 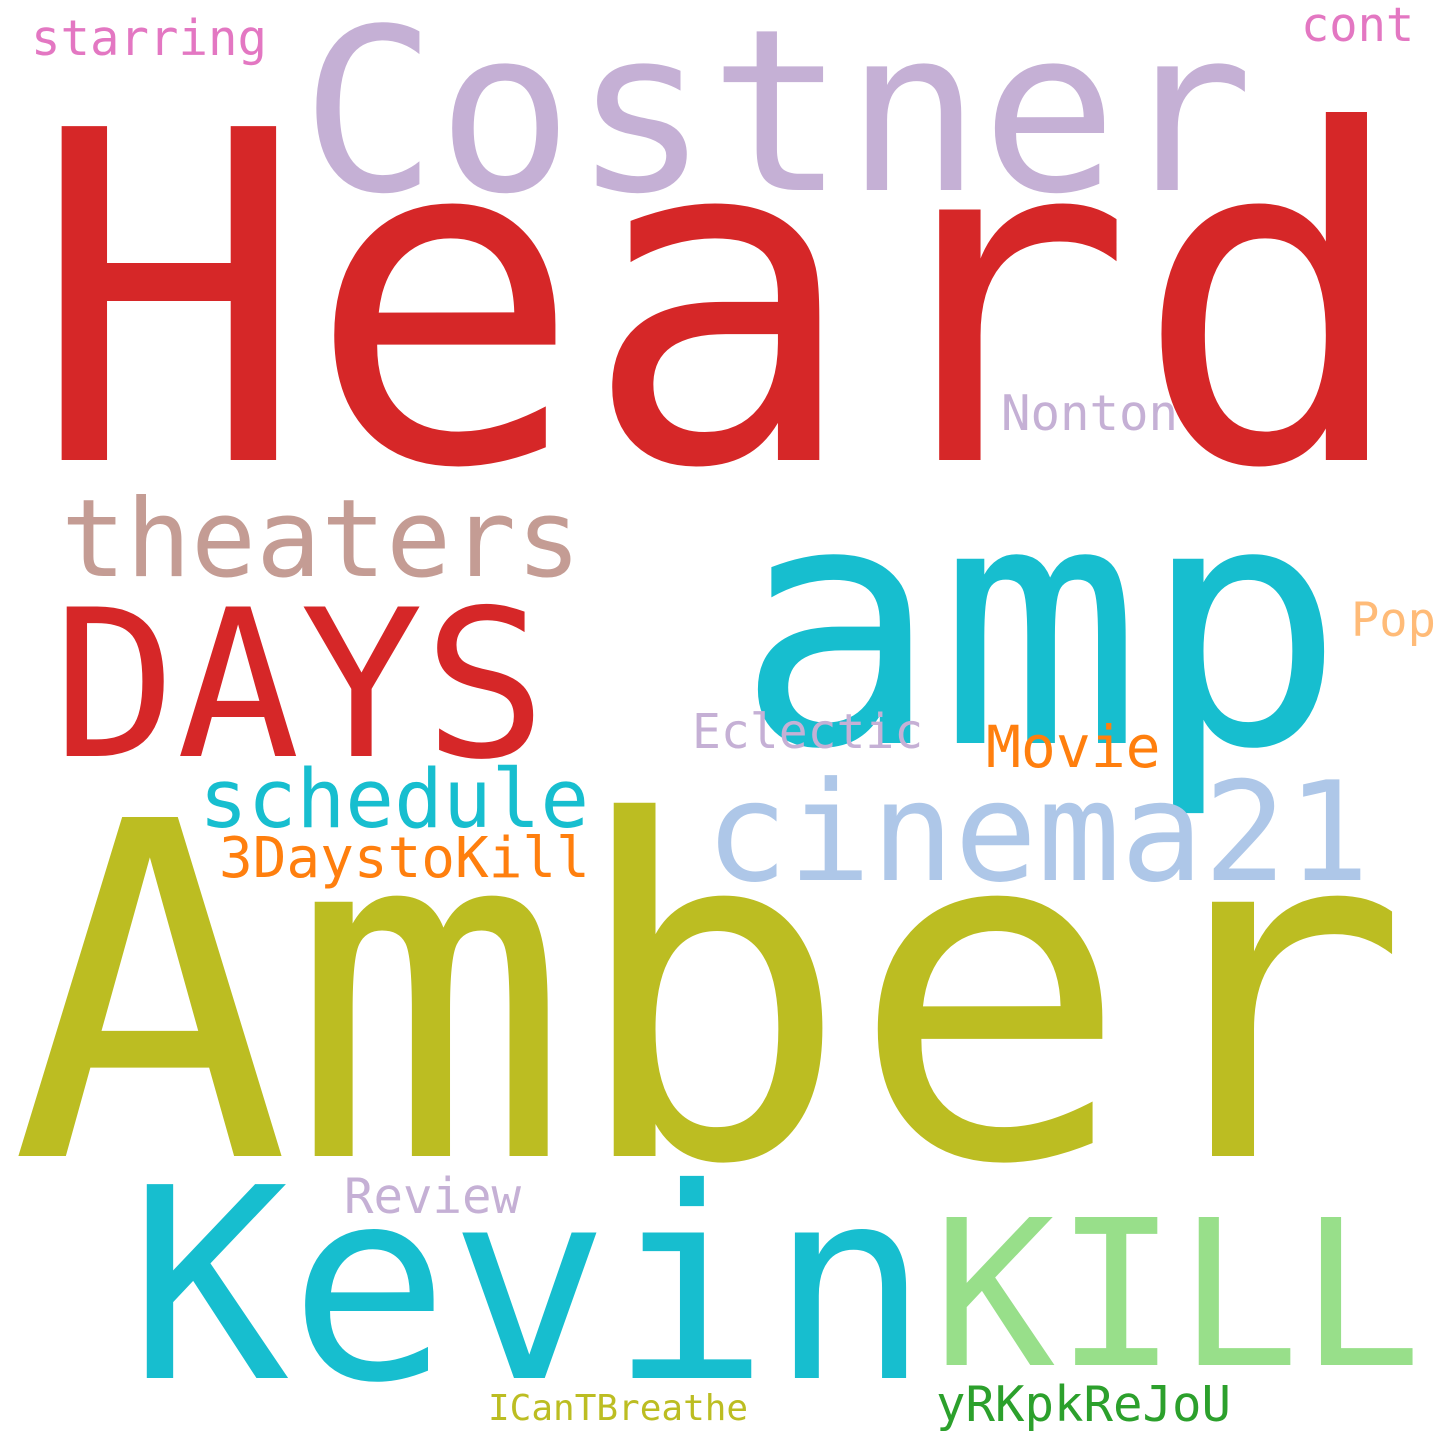 What do you see at coordinates (1073, 747) in the screenshot?
I see `word-movie: Movie` at bounding box center [1073, 747].